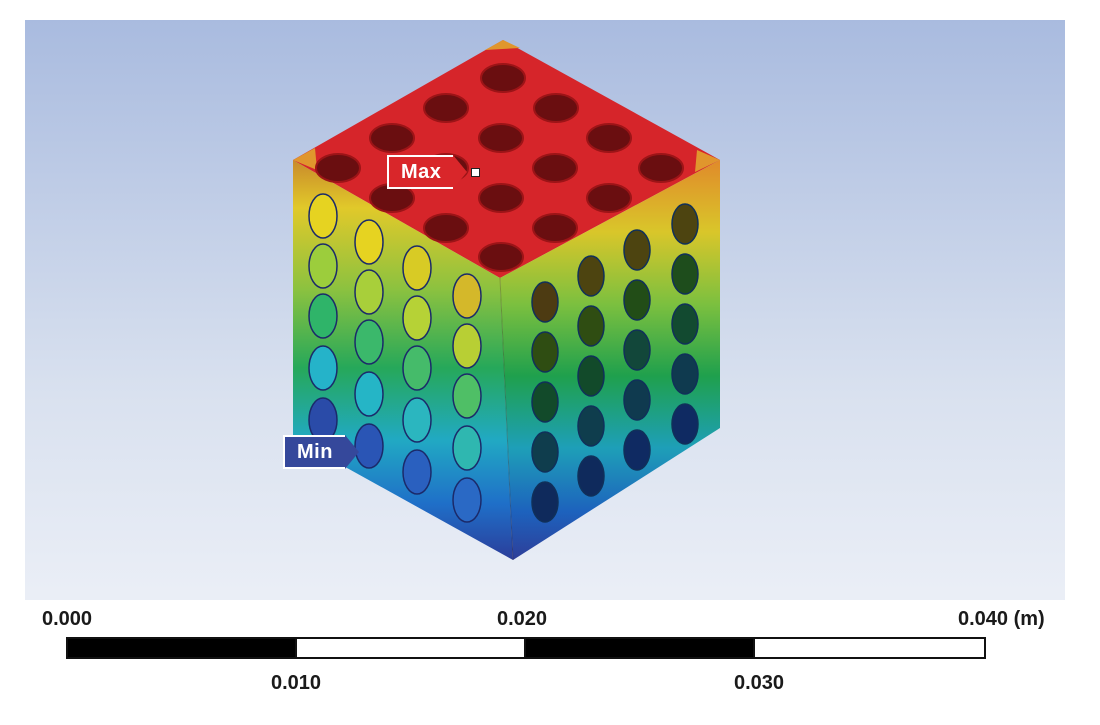  What do you see at coordinates (522, 619) in the screenshot?
I see `scale-label-020: 0.020` at bounding box center [522, 619].